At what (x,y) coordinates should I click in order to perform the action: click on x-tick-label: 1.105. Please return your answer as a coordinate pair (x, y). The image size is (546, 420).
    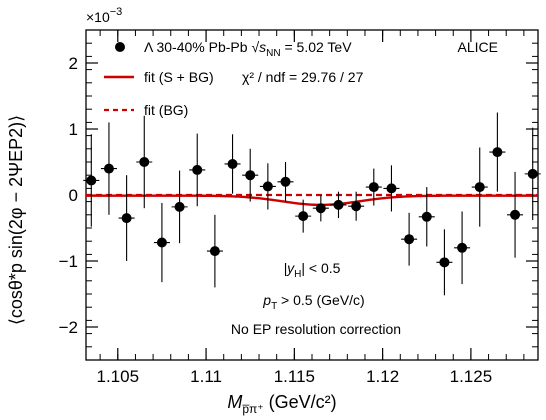
    Looking at the image, I should click on (118, 376).